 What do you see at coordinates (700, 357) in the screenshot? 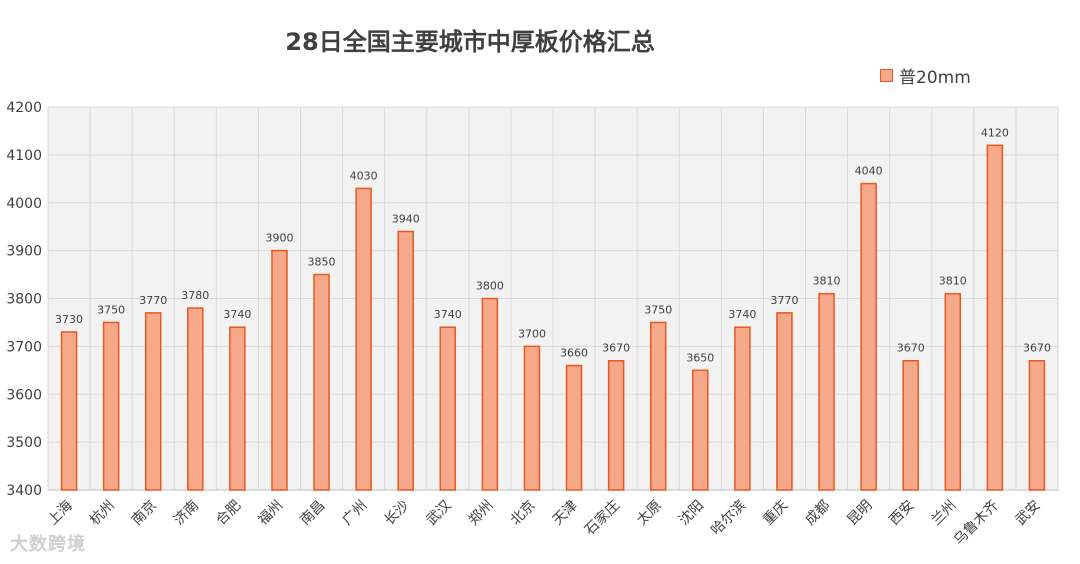
I see `data-label: 3650` at bounding box center [700, 357].